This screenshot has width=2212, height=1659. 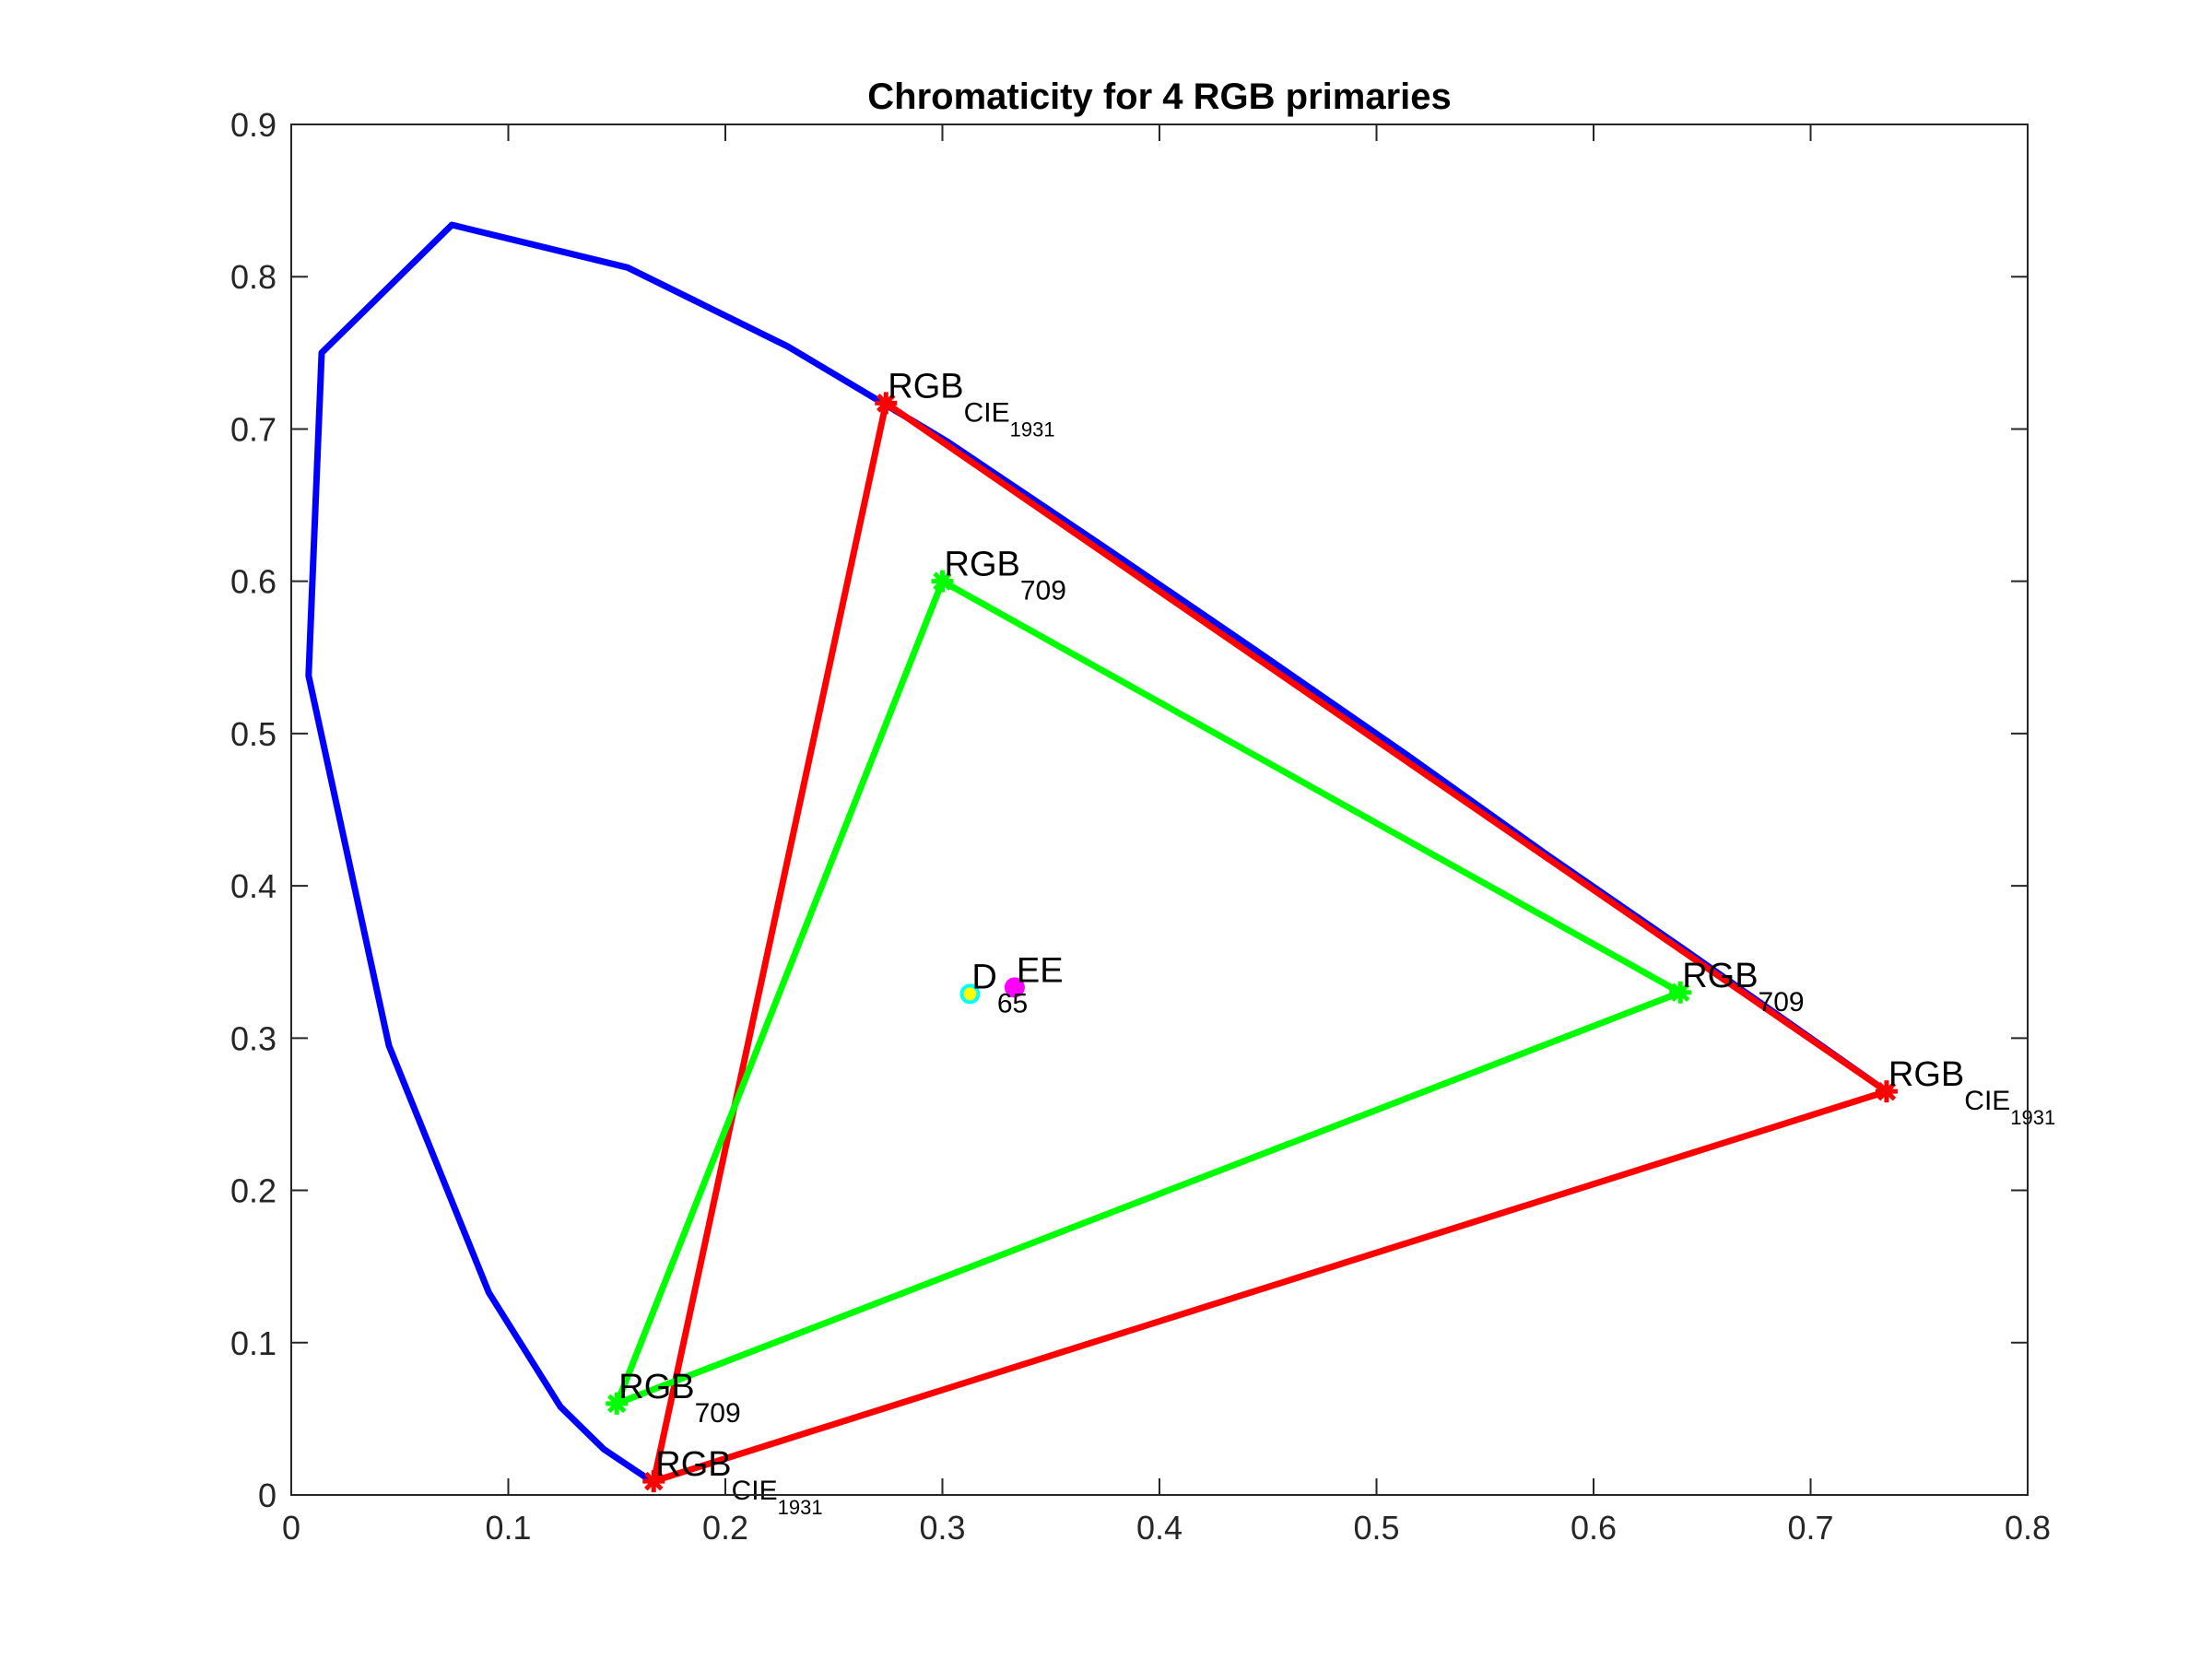 I want to click on white-point-ee-marker, so click(x=1014, y=987).